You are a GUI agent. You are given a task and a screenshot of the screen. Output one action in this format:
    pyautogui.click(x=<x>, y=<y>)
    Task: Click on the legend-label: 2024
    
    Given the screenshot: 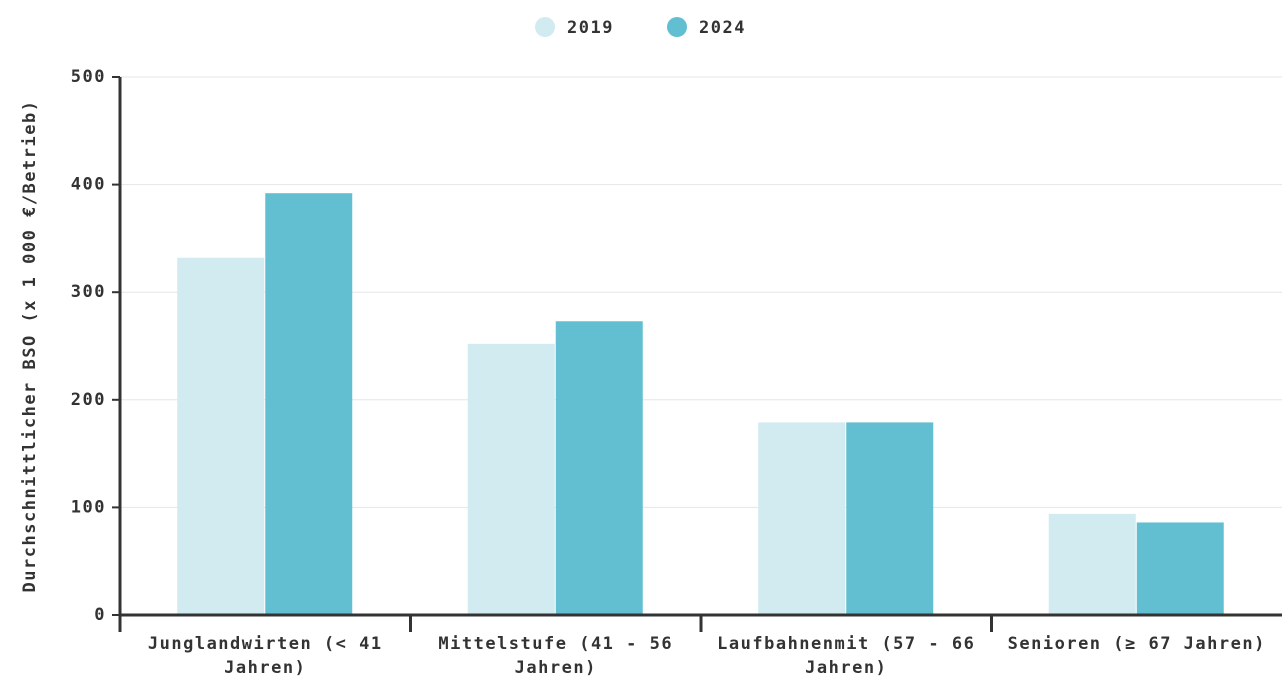 What is the action you would take?
    pyautogui.click(x=722, y=28)
    